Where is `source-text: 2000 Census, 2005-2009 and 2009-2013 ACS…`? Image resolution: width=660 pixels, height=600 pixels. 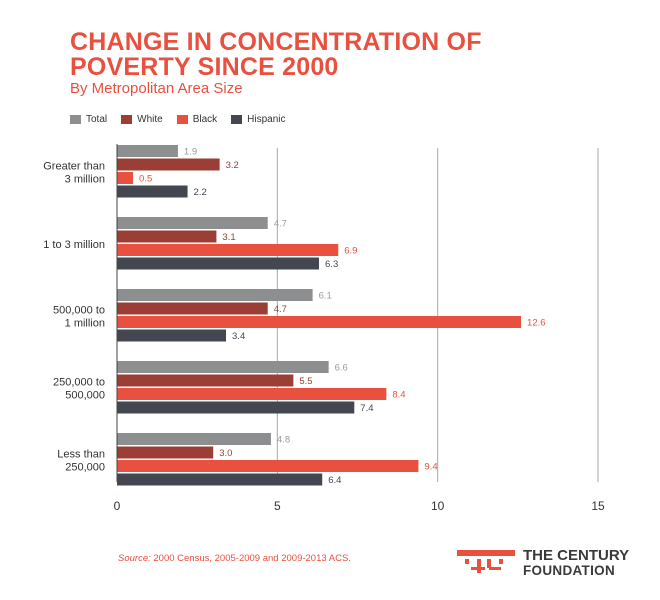
source-text: 2000 Census, 2005-2009 and 2009-2013 ACS… is located at coordinates (250, 558).